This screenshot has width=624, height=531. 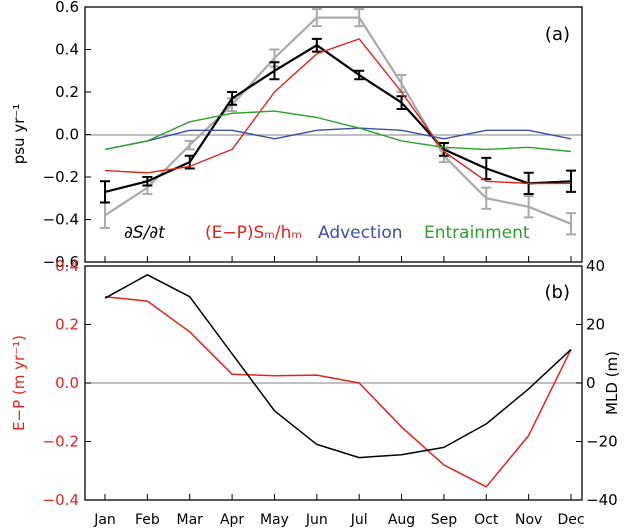 What do you see at coordinates (61, 177) in the screenshot?
I see `panel-a-y-tick-label: −0.2` at bounding box center [61, 177].